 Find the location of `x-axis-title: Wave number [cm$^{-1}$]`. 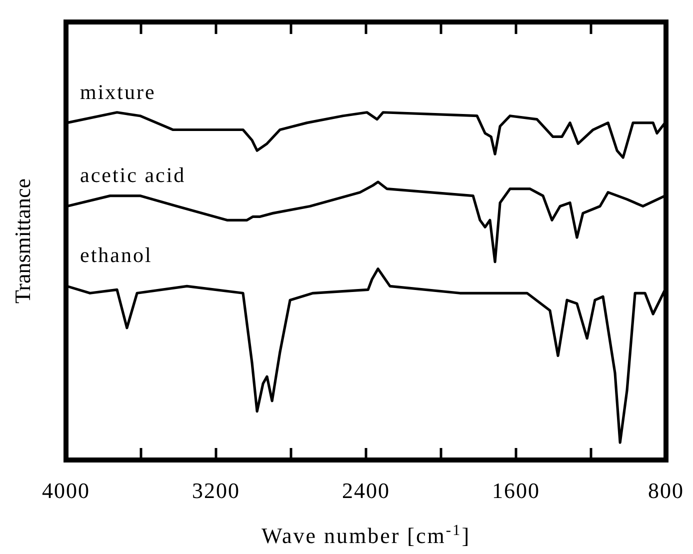

x-axis-title: Wave number [cm$^{-1}$] is located at coordinates (366, 535).